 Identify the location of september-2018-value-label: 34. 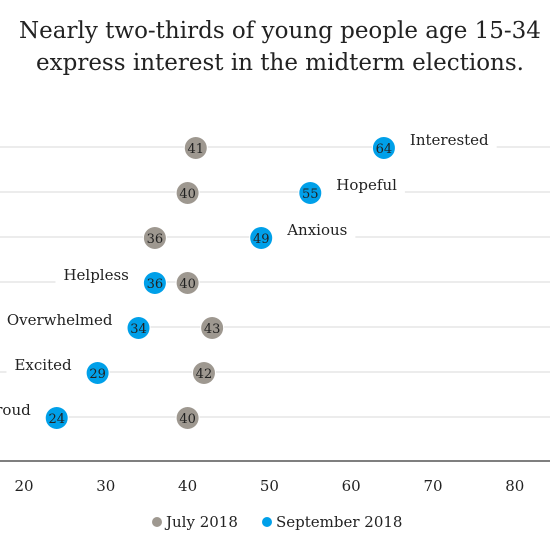
(138, 329).